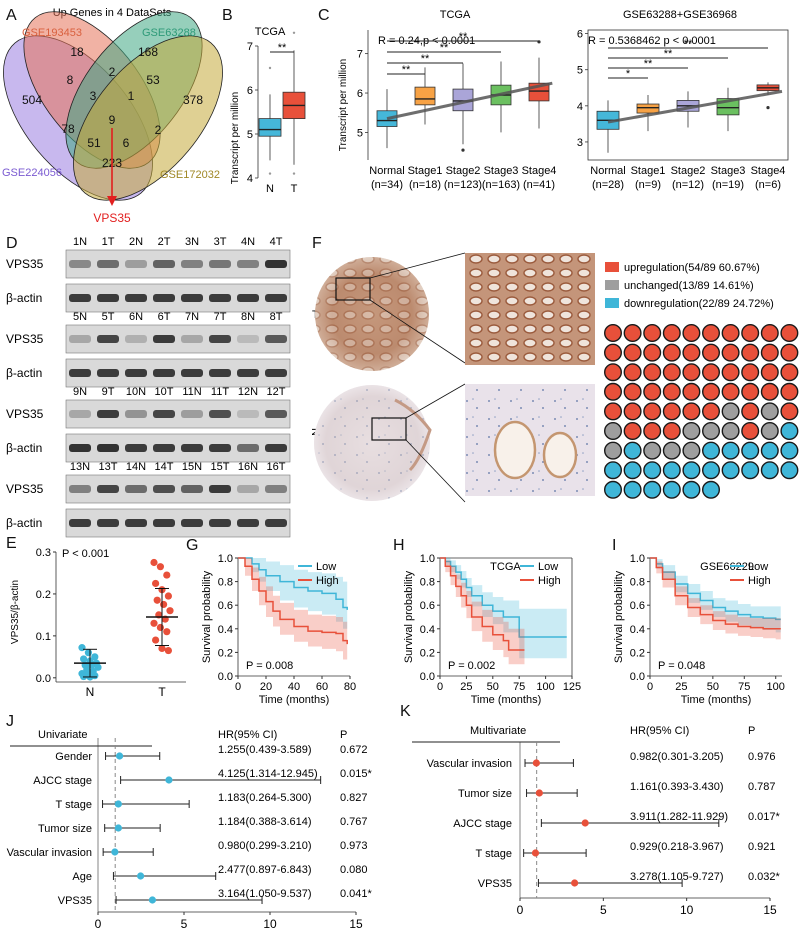  What do you see at coordinates (652, 41) in the screenshot?
I see `panel-c2-annotation: R = 0.5368462 p < 0.0001` at bounding box center [652, 41].